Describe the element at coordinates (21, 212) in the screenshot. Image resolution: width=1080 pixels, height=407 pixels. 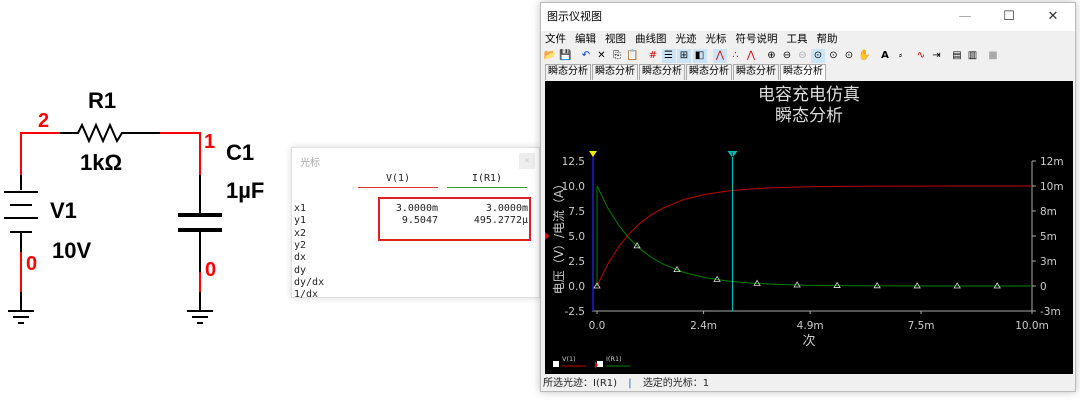
I see `battery-v1` at that location.